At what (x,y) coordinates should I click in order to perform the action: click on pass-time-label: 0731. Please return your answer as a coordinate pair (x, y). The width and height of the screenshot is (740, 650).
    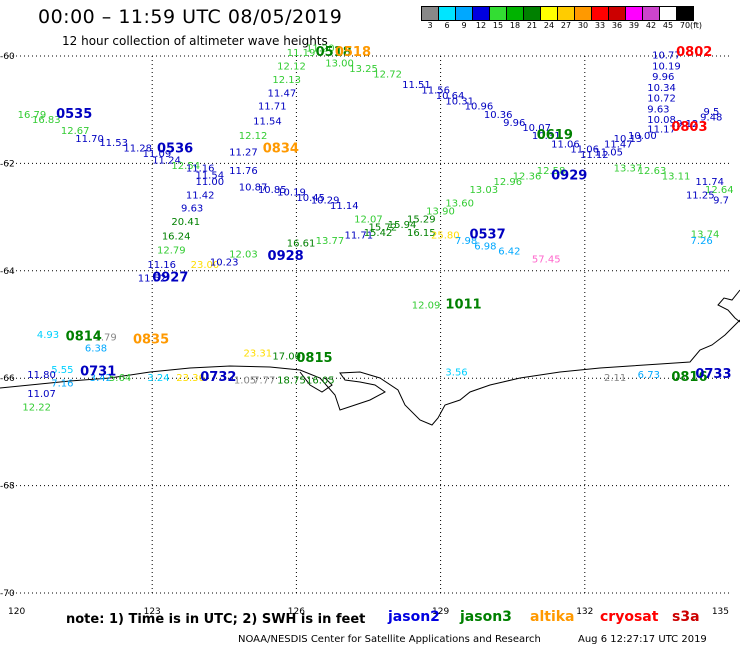
    Looking at the image, I should click on (98, 372).